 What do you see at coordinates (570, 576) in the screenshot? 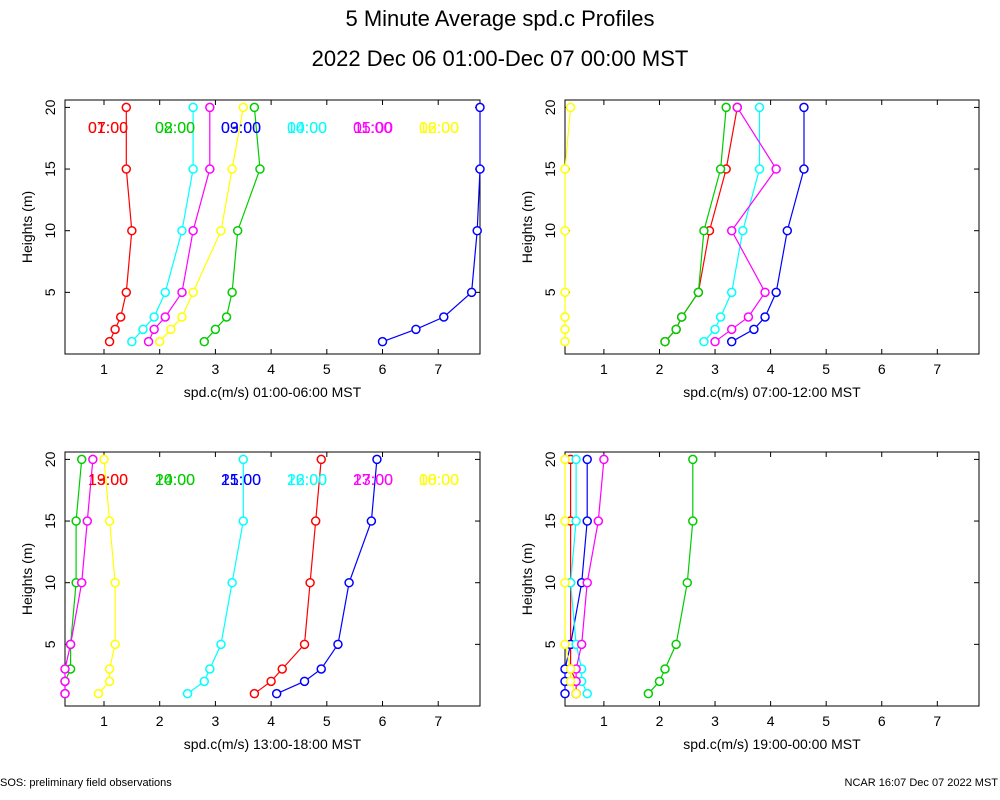
I see `series-00:00` at bounding box center [570, 576].